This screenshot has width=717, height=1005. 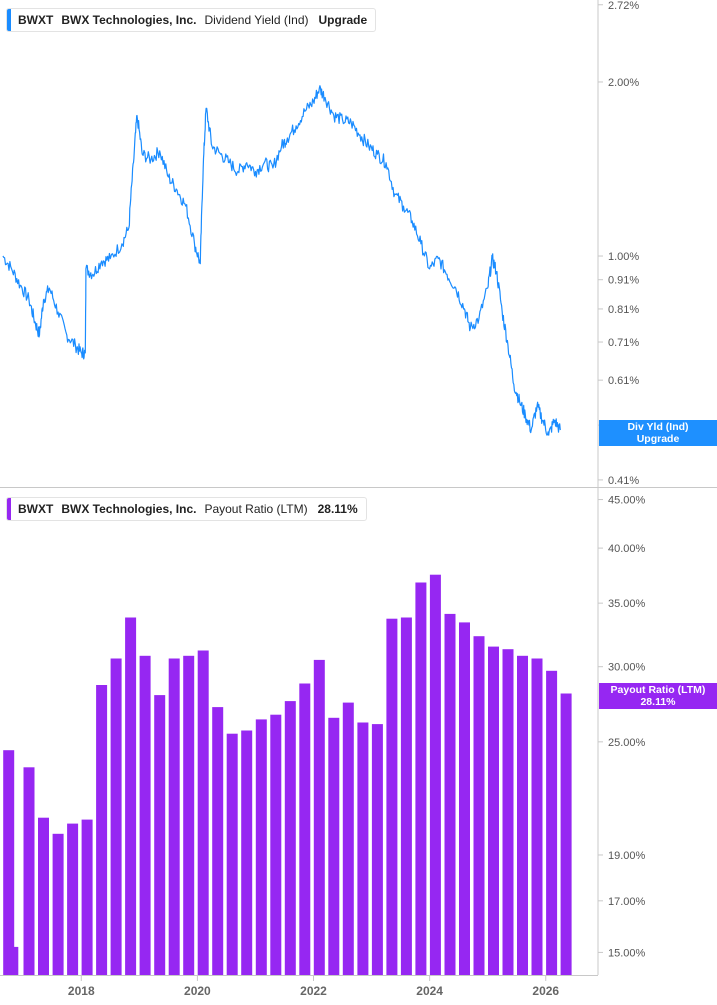 What do you see at coordinates (627, 501) in the screenshot?
I see `y-tick-label: 45.00%` at bounding box center [627, 501].